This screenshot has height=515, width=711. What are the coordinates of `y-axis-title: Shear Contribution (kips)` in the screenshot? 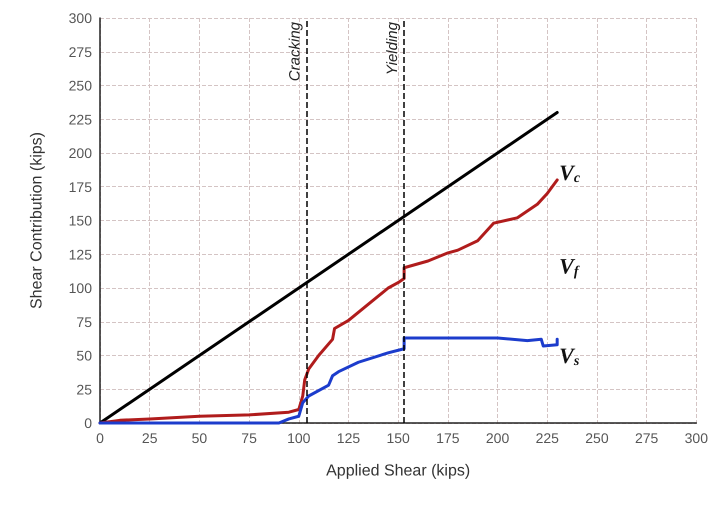 It's located at (37, 220).